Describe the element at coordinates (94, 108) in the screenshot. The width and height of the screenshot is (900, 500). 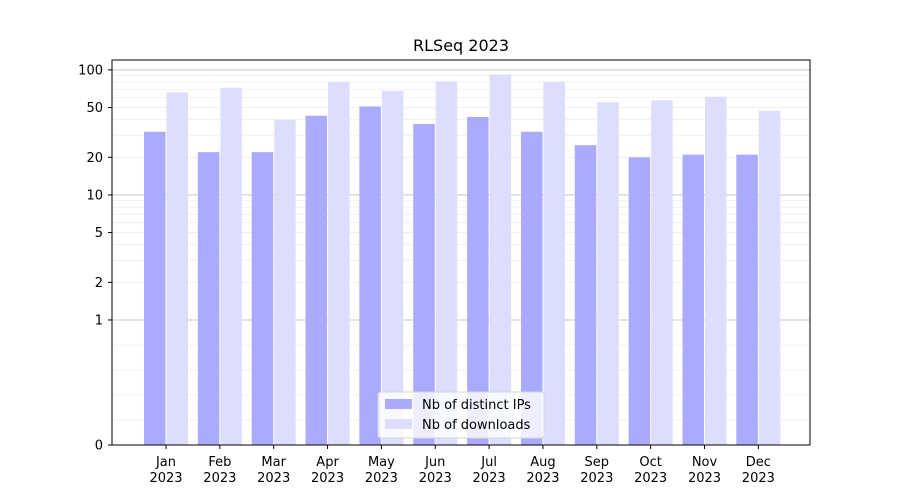
I see `y-tick-label: 50` at that location.